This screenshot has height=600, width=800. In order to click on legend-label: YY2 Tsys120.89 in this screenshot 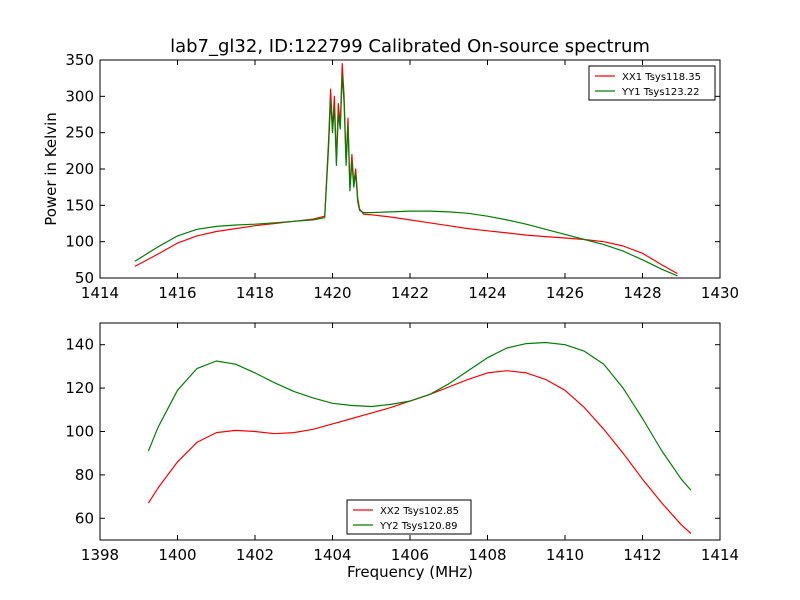, I will do `click(418, 526)`.